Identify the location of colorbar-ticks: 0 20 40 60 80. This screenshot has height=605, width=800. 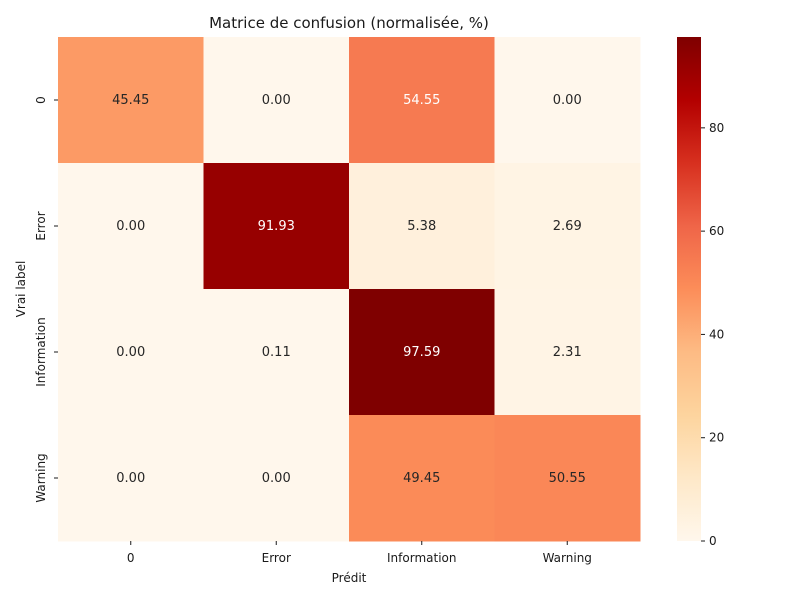
(712, 334).